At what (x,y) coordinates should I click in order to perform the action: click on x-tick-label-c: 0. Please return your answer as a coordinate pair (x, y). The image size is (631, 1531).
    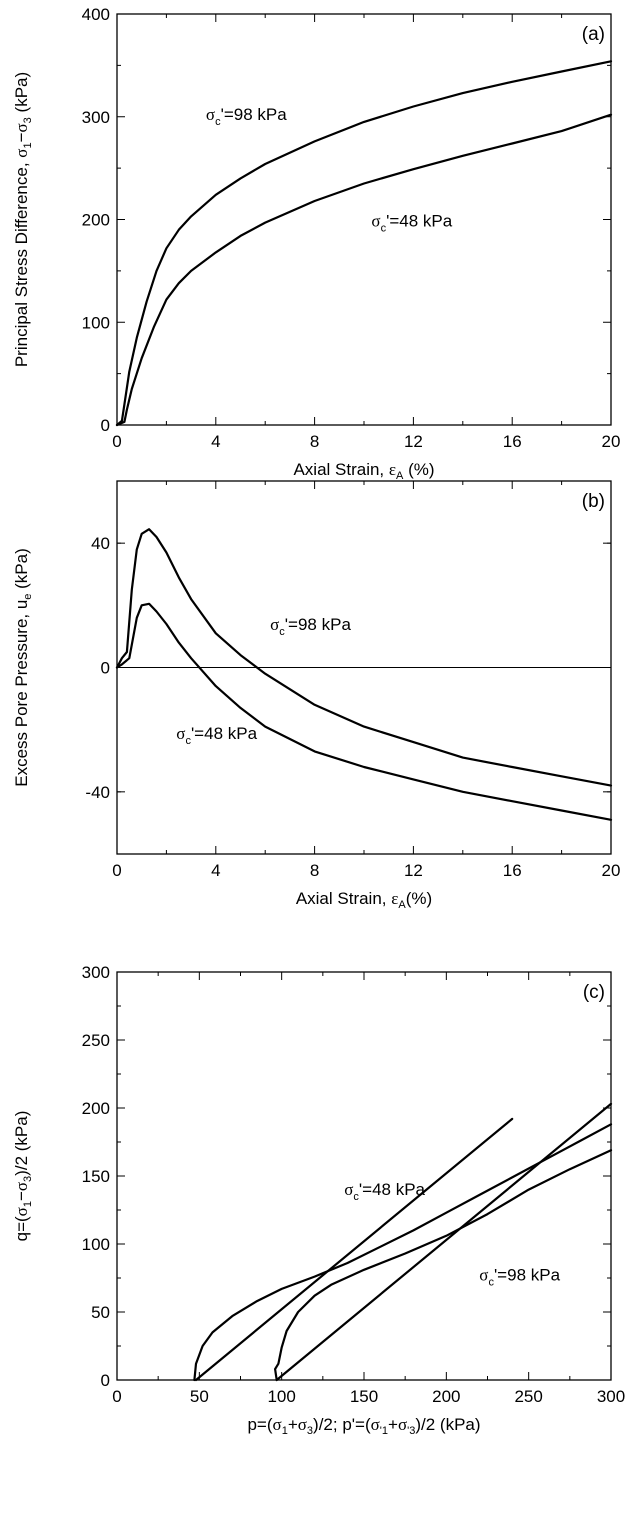
    Looking at the image, I should click on (116, 1396).